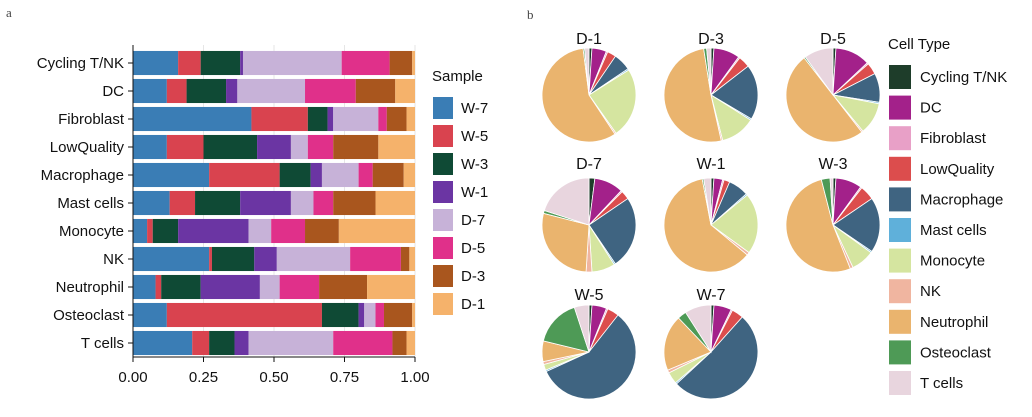  Describe the element at coordinates (80, 63) in the screenshot. I see `y-category-label: Cycling T/NK` at that location.